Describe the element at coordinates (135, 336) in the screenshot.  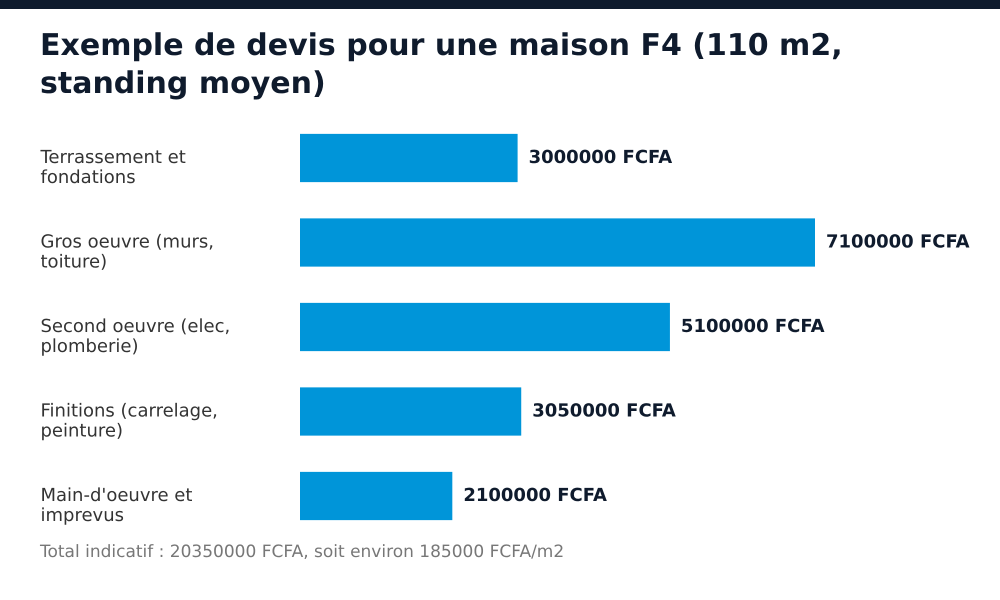
I see `y-tick-label: Second oeuvre (elec, plomberie)` at that location.